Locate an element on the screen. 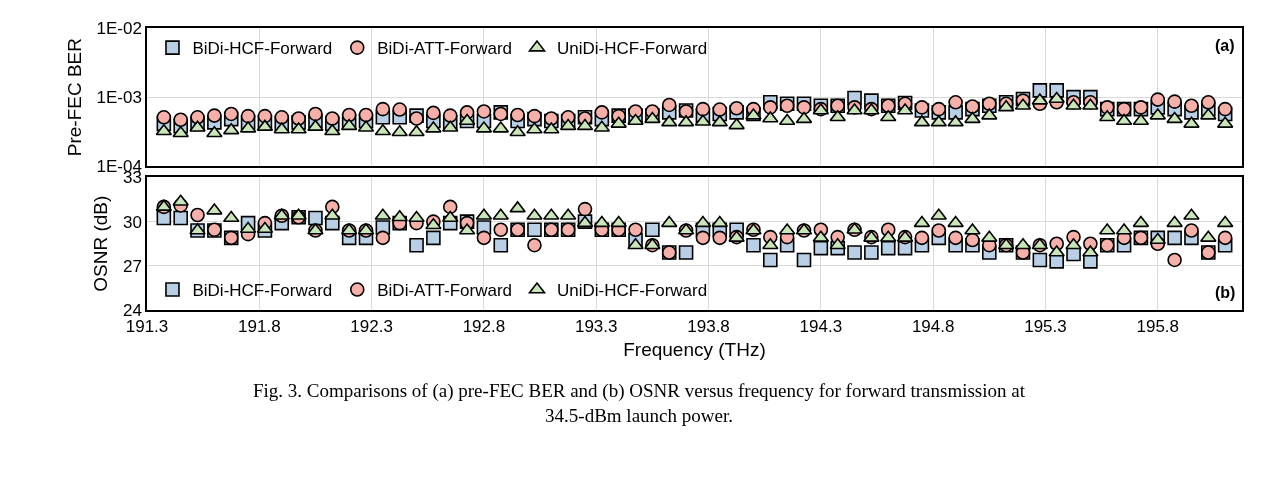 The width and height of the screenshot is (1283, 490). y-tick-label: 1E-03 is located at coordinates (119, 98).